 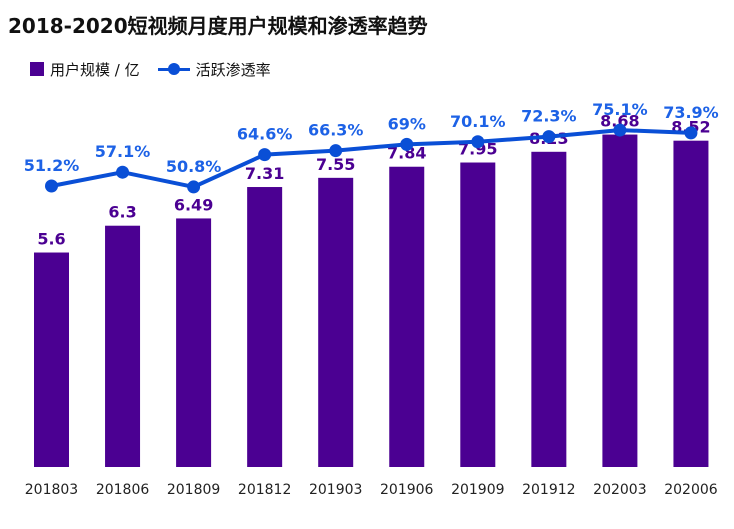 What do you see at coordinates (371, 158) in the screenshot?
I see `active-rate-line` at bounding box center [371, 158].